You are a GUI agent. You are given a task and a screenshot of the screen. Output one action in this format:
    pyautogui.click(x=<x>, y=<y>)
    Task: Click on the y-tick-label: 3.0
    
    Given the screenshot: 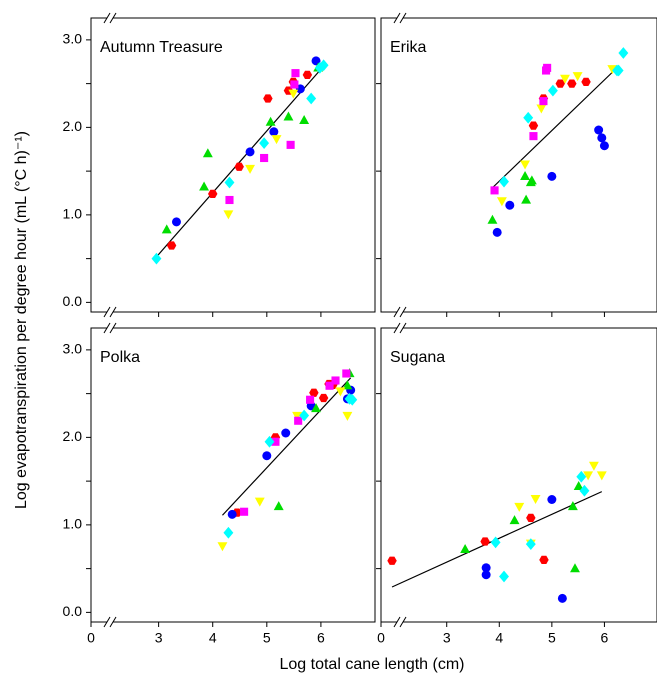 What is the action you would take?
    pyautogui.click(x=73, y=349)
    